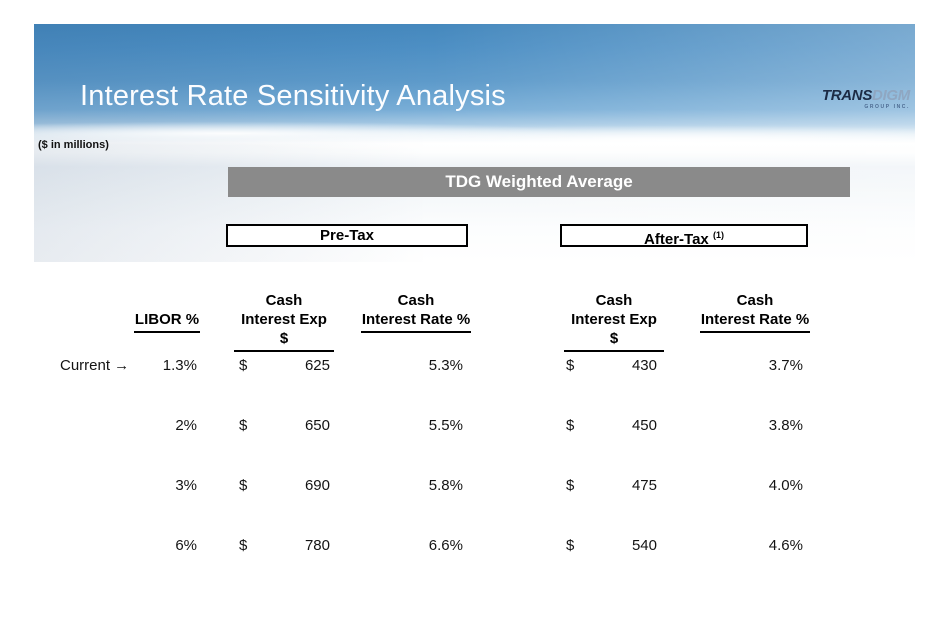 Image resolution: width=947 pixels, height=622 pixels. What do you see at coordinates (317, 365) in the screenshot?
I see `pretax-interest-exp-value: 625` at bounding box center [317, 365].